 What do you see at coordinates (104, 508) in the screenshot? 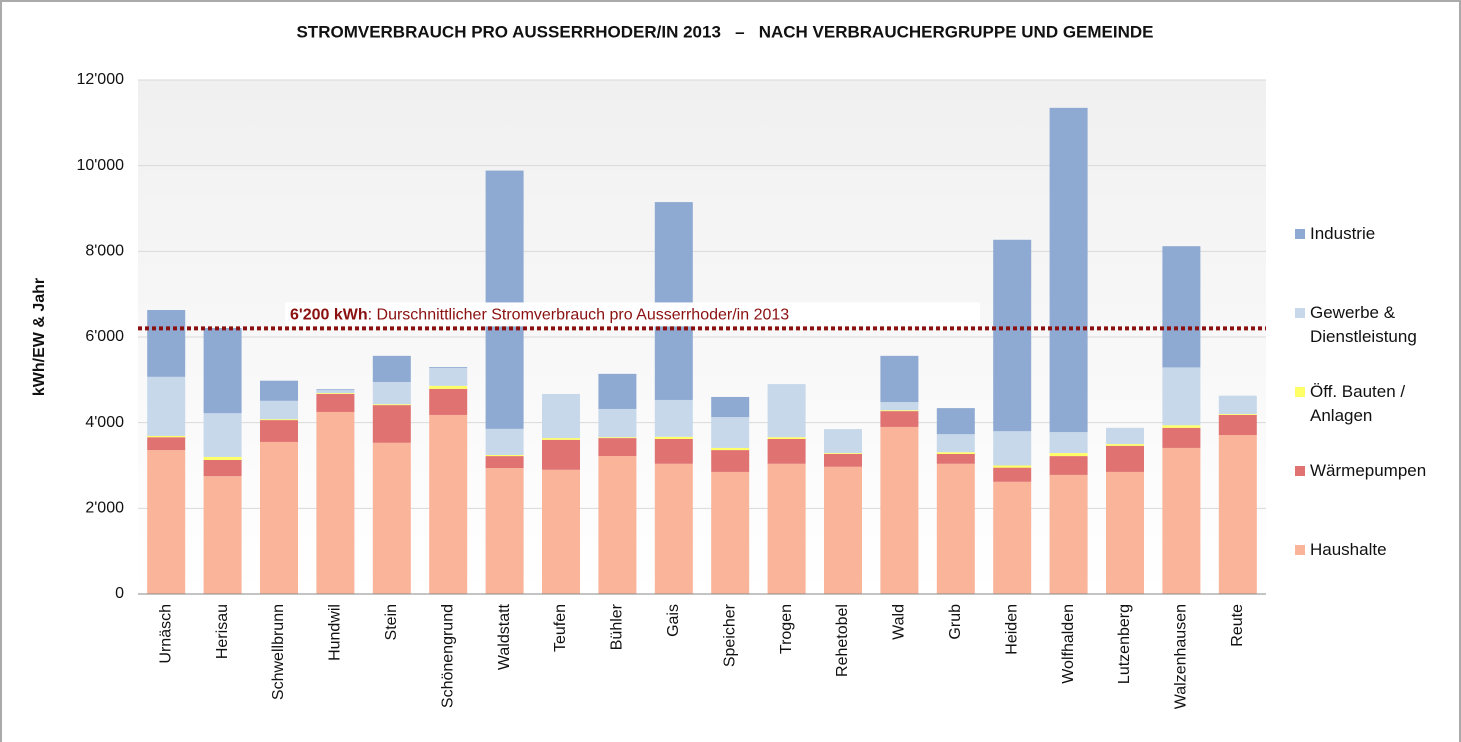
I see `y-tick-label: 2'000` at bounding box center [104, 508].